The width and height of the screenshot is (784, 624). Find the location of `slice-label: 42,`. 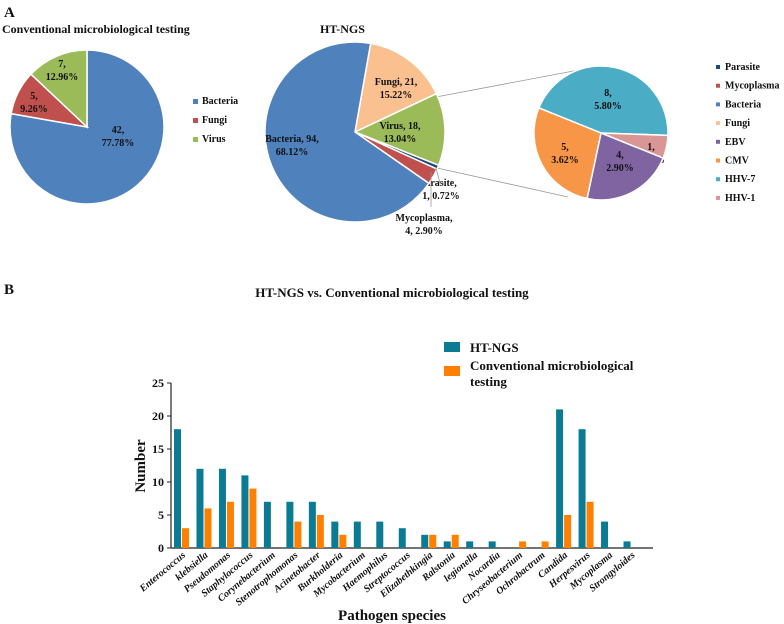

slice-label: 42, is located at coordinates (118, 130).